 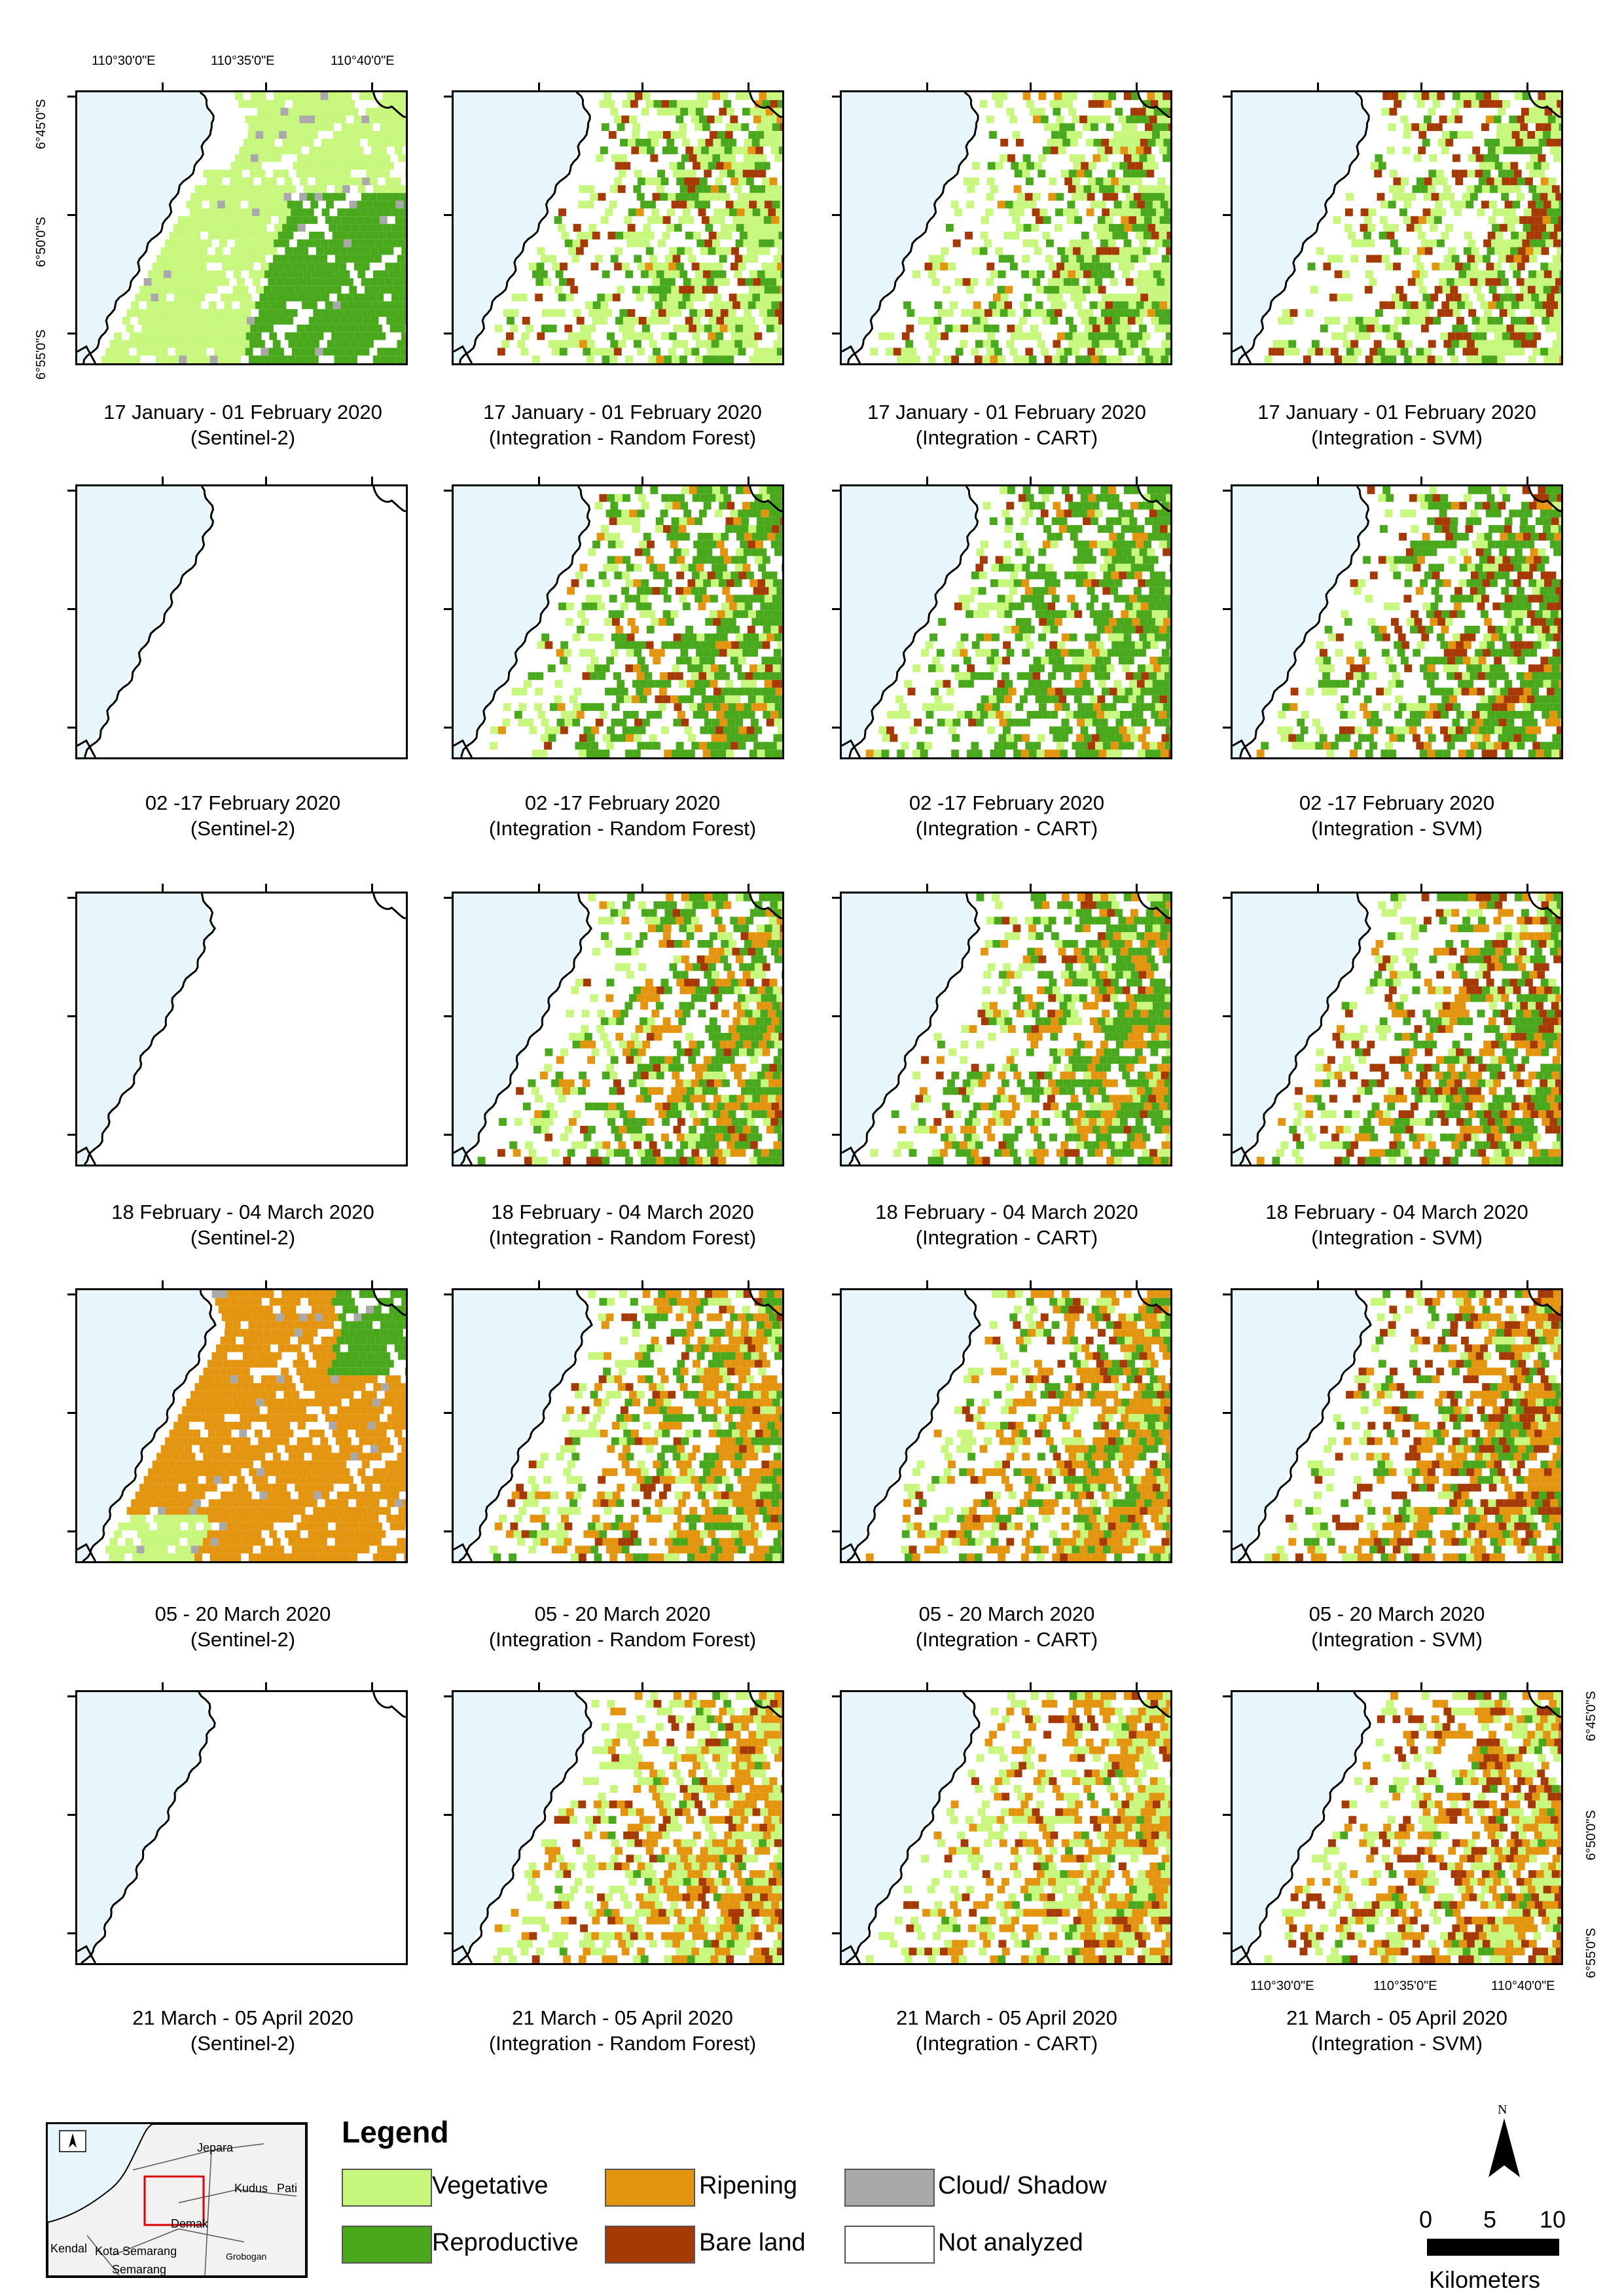 What do you see at coordinates (1591, 1953) in the screenshot?
I see `right-latitude-label: 6°55'0"S` at bounding box center [1591, 1953].